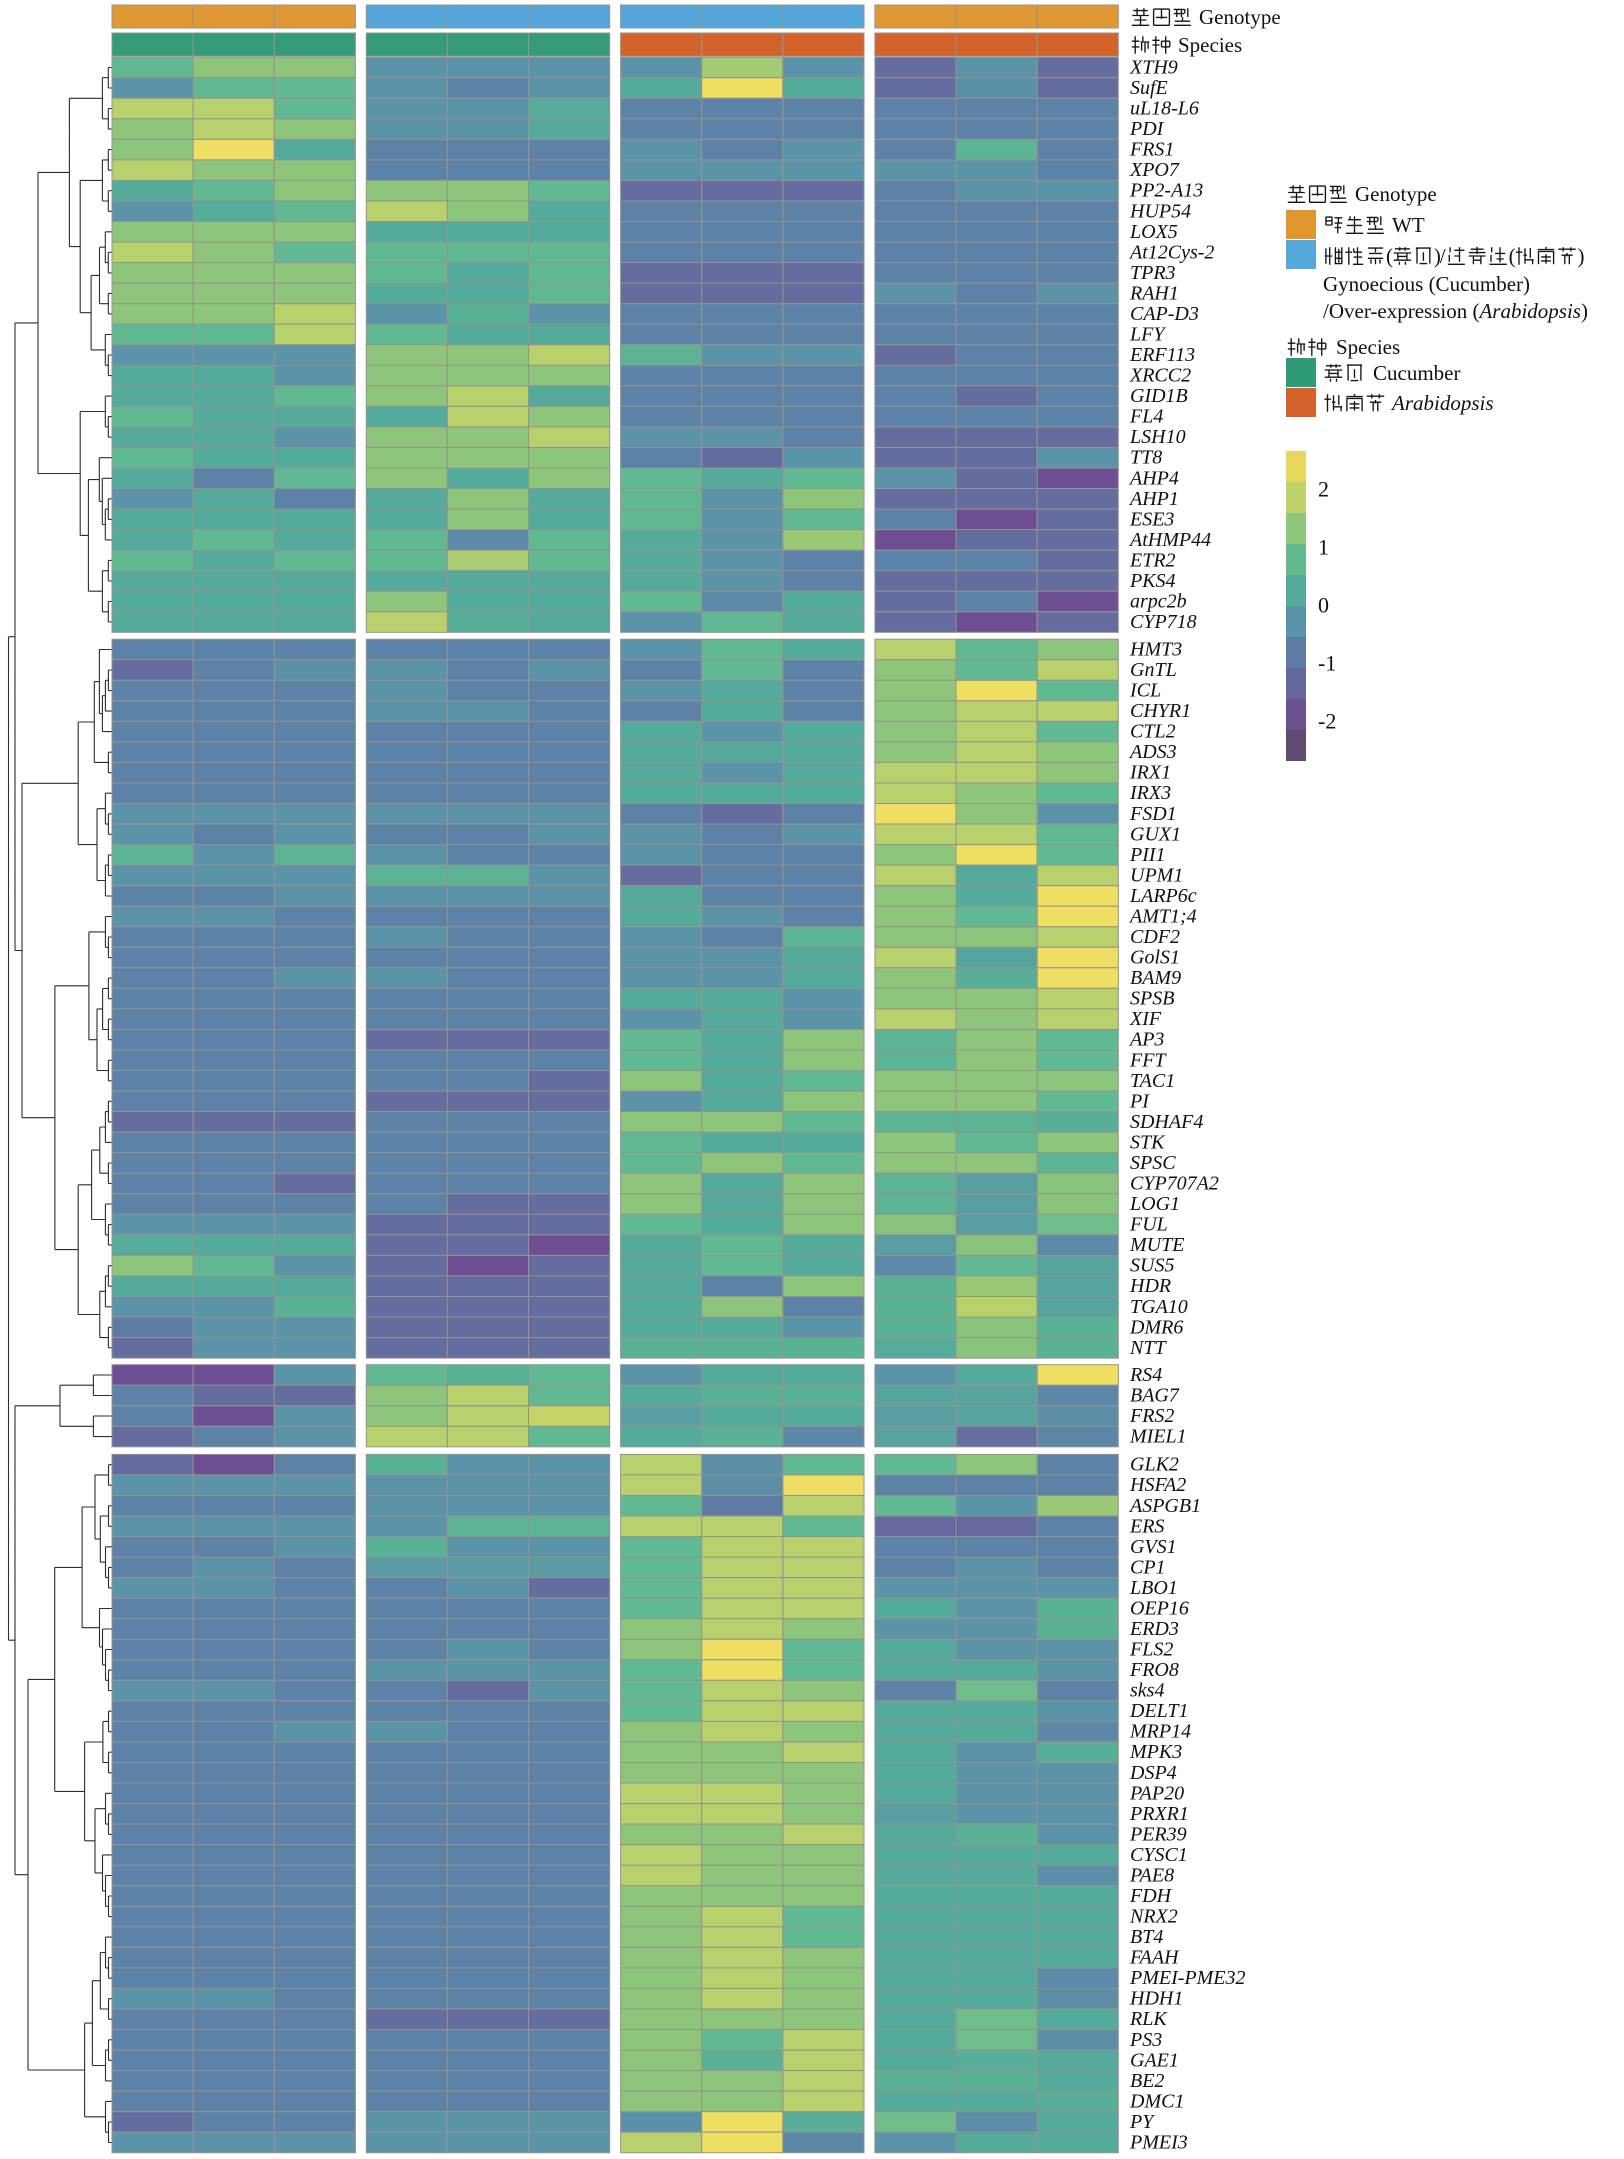 Image resolution: width=1624 pixels, height=2159 pixels. I want to click on svg-text: RLK, so click(1148, 2019).